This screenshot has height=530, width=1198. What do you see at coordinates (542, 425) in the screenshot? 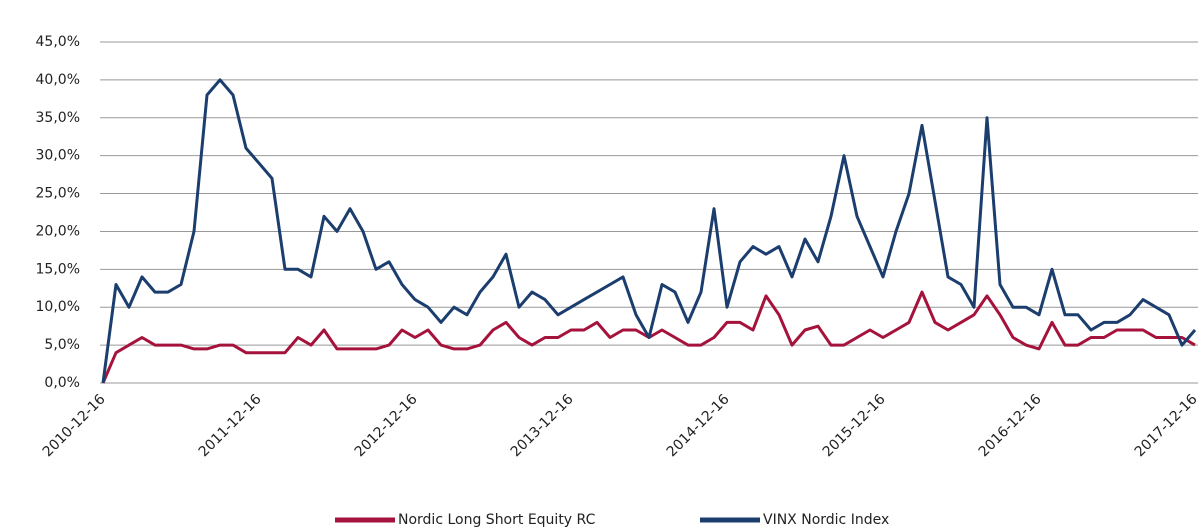
I see `x-tick-label: 2013-12-16` at bounding box center [542, 425].